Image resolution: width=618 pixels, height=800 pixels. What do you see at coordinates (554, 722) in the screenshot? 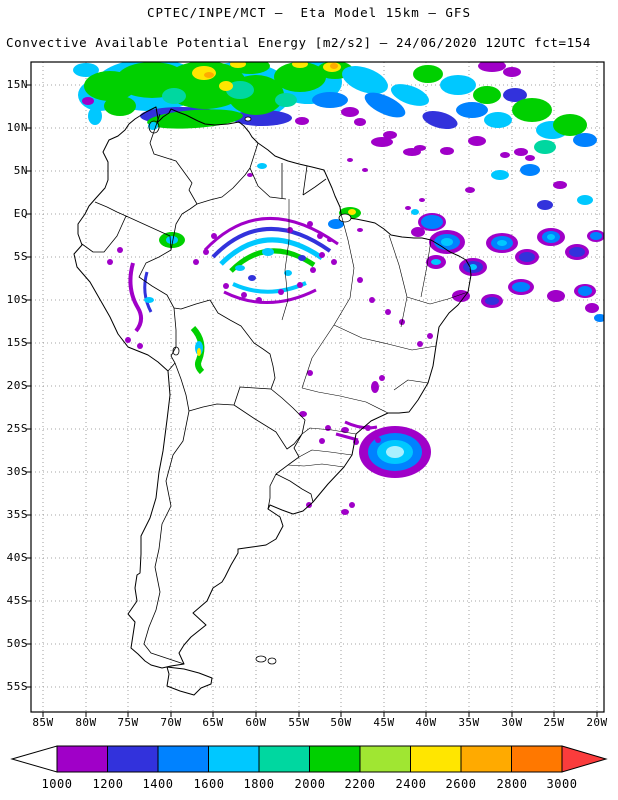
I see `lon-label: 25W` at bounding box center [554, 722].